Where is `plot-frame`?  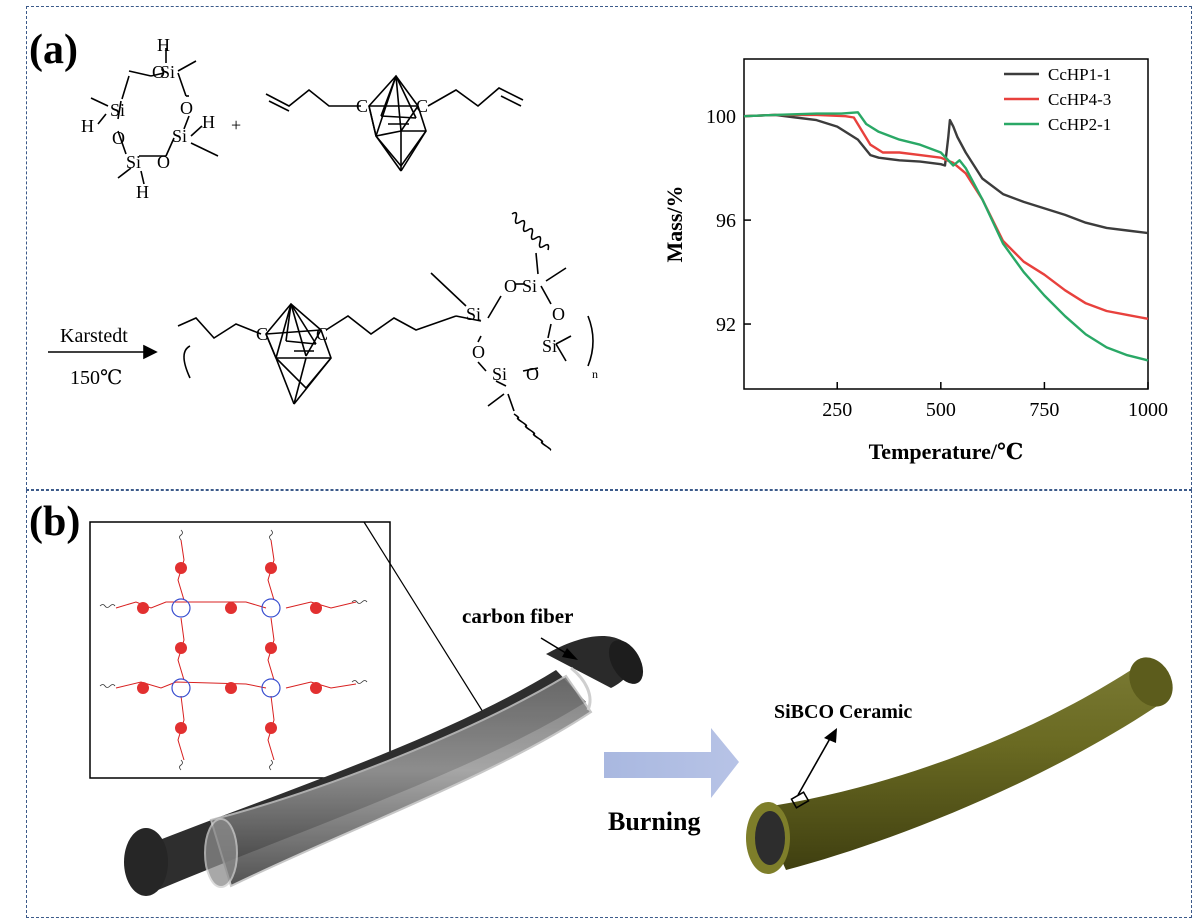
plot-frame is located at coordinates (946, 224).